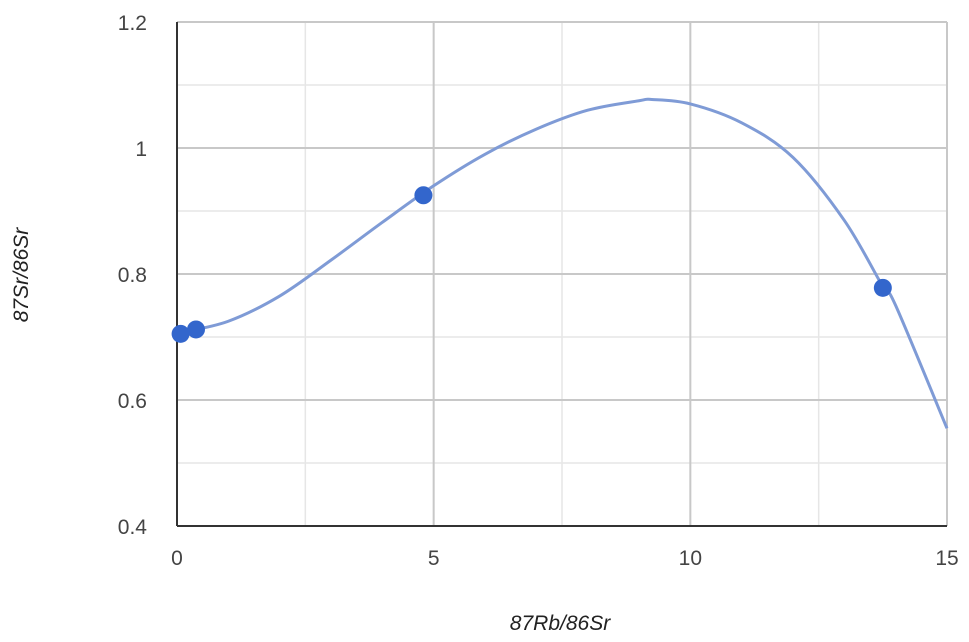  Describe the element at coordinates (21, 275) in the screenshot. I see `y-axis-title: 87Sr/86Sr` at that location.